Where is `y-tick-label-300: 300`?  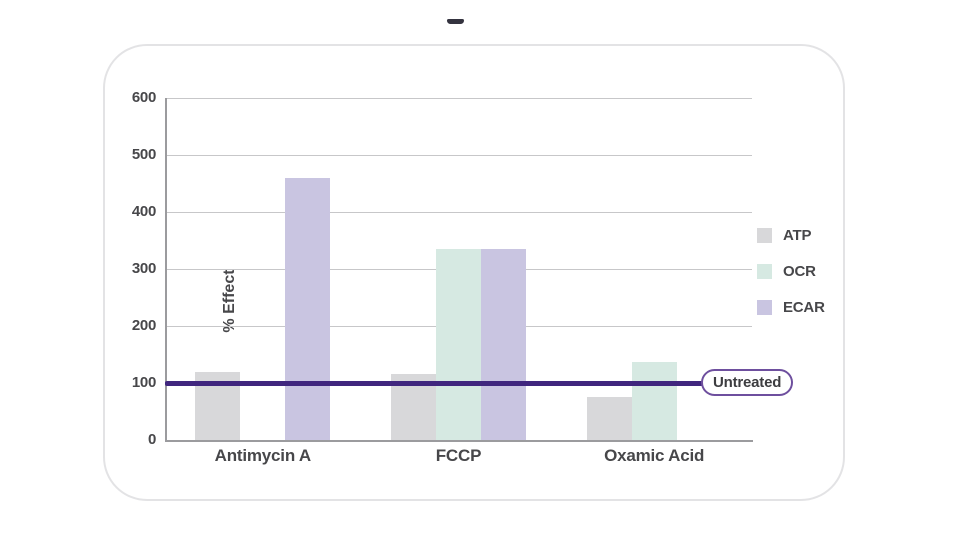
y-tick-label-300: 300 is located at coordinates (143, 268).